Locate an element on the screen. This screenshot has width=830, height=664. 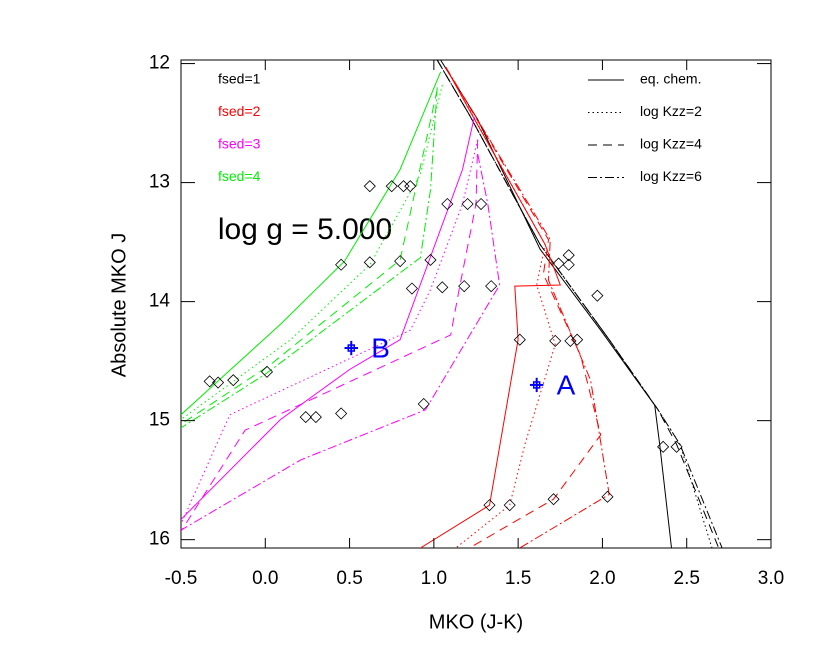
legend-label: fsed=1 is located at coordinates (239, 79).